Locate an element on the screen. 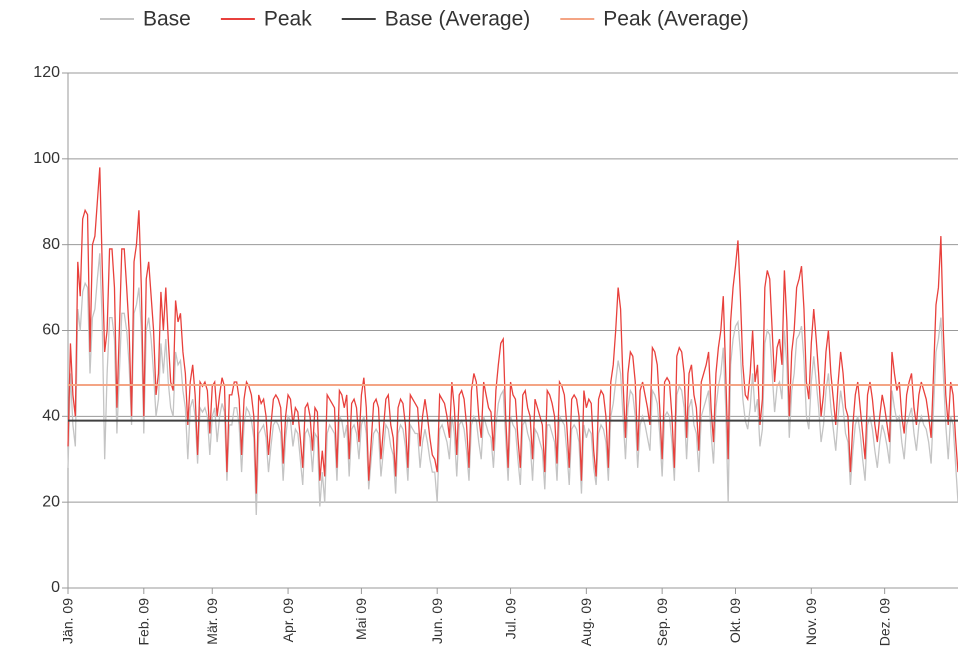  x-tick-label: Okt. 09 is located at coordinates (735, 620).